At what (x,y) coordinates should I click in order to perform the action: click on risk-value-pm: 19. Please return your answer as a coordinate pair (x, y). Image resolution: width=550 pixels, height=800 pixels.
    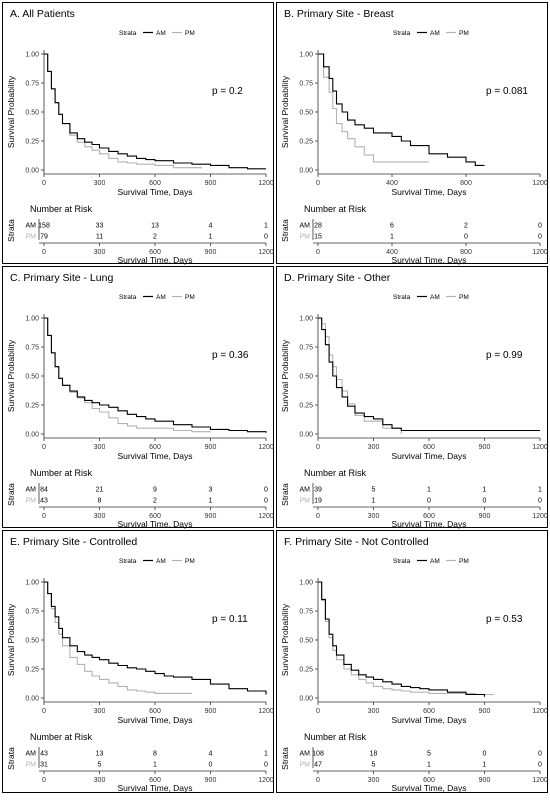
    Looking at the image, I should click on (318, 501).